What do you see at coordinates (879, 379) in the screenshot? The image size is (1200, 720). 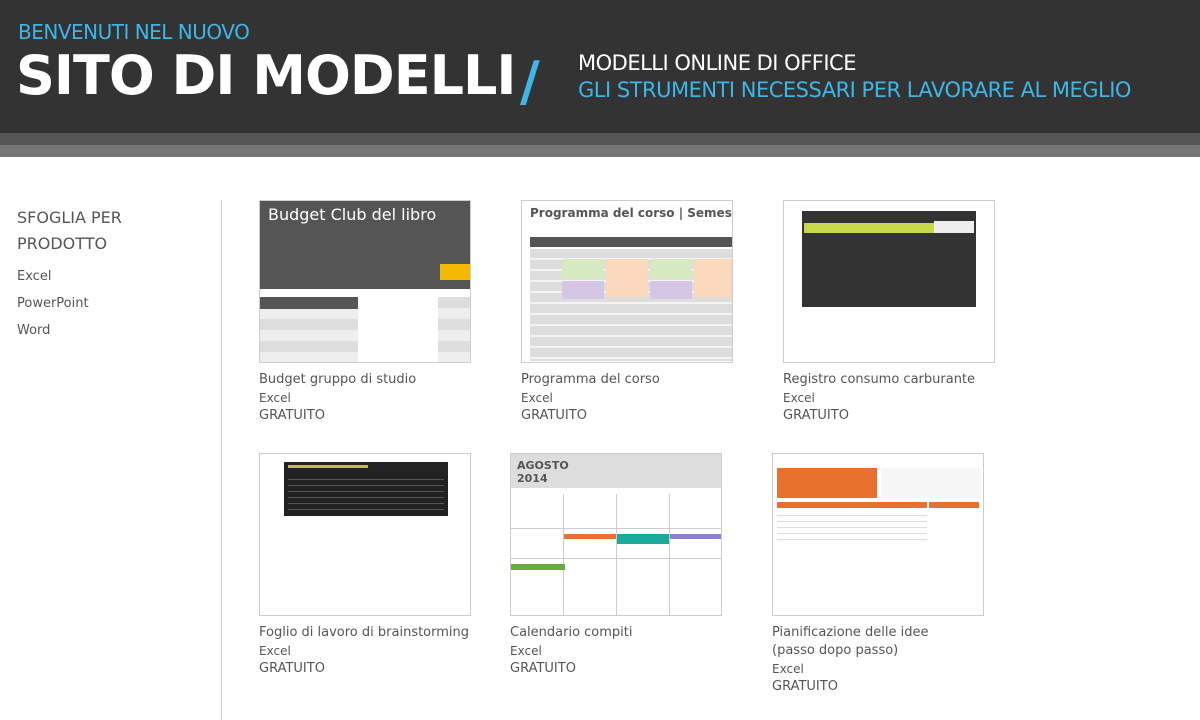 I see `template-title: Registro consumo carburante` at bounding box center [879, 379].